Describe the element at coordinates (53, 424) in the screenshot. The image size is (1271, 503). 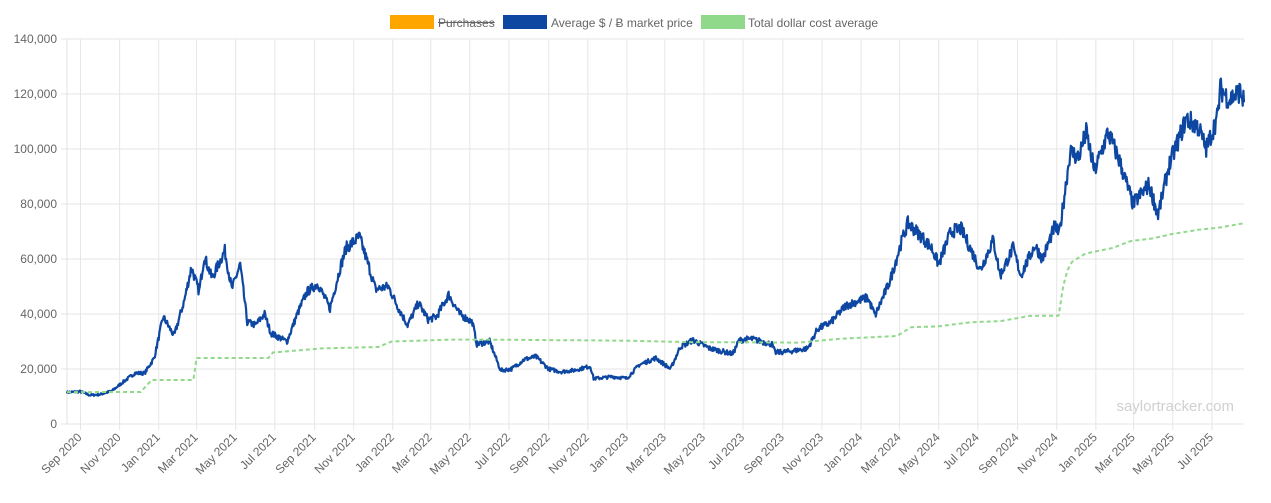
I see `y-tick-label: 0` at that location.